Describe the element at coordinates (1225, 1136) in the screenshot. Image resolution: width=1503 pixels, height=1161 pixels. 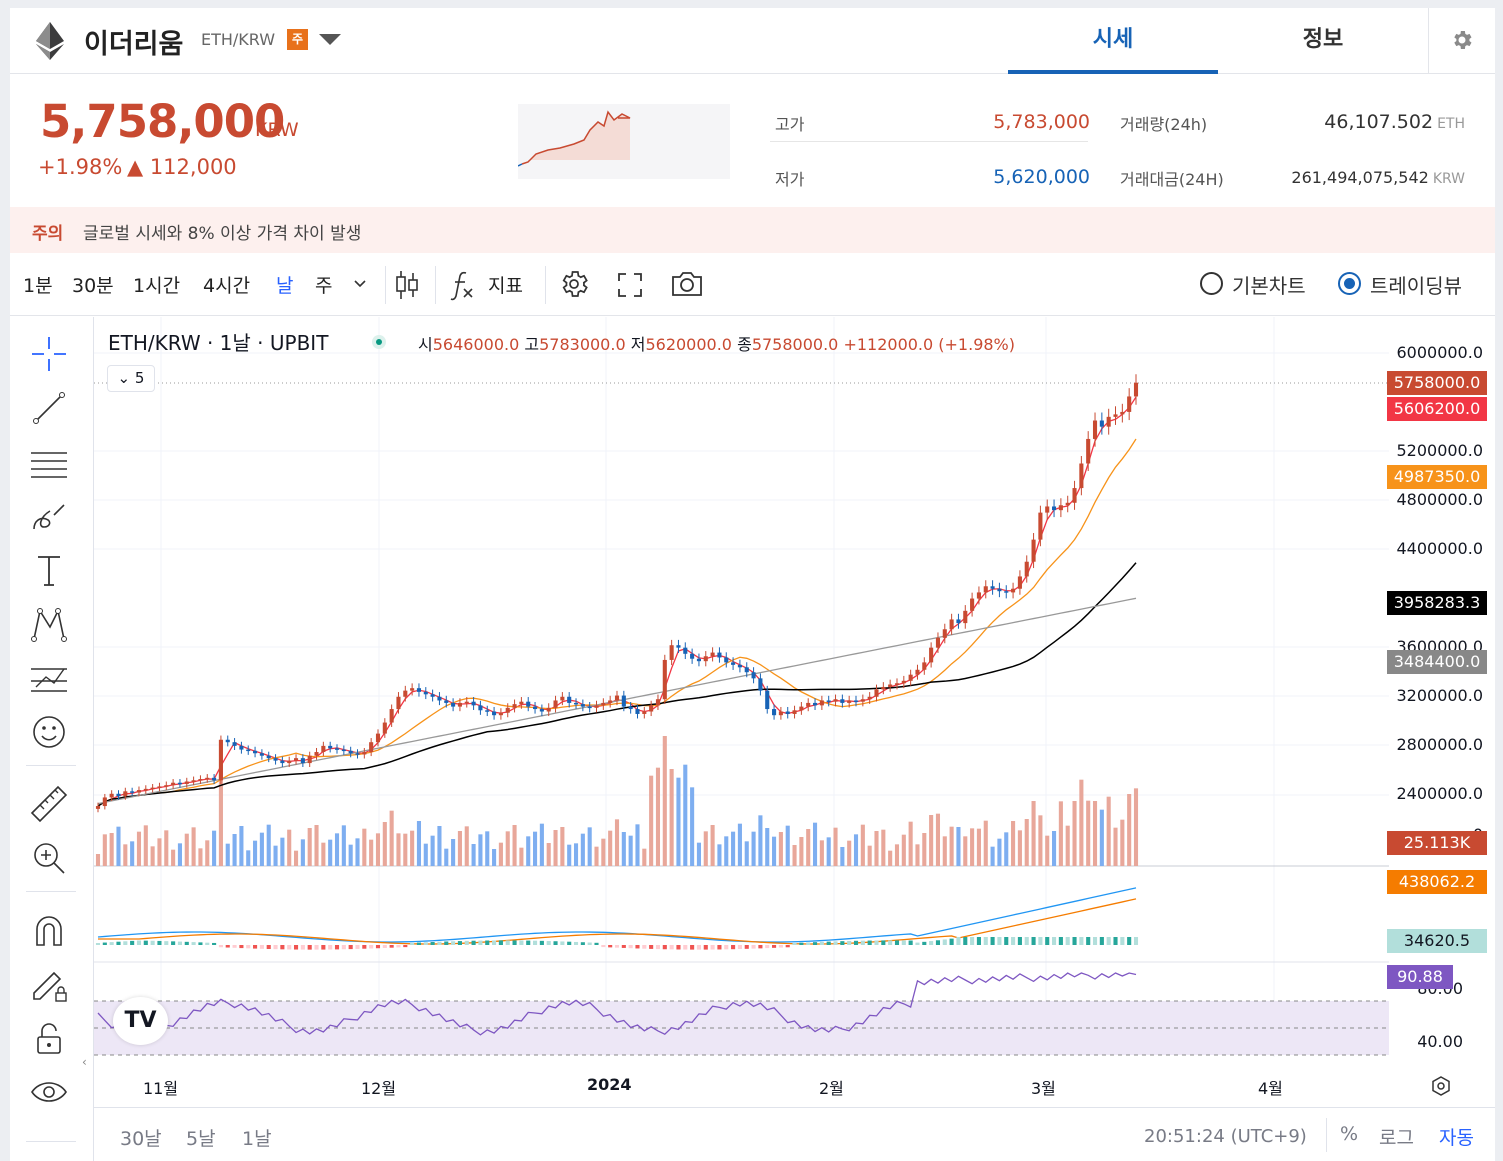
I see `chart-clock: 20:51:24 (UTC+9)` at that location.